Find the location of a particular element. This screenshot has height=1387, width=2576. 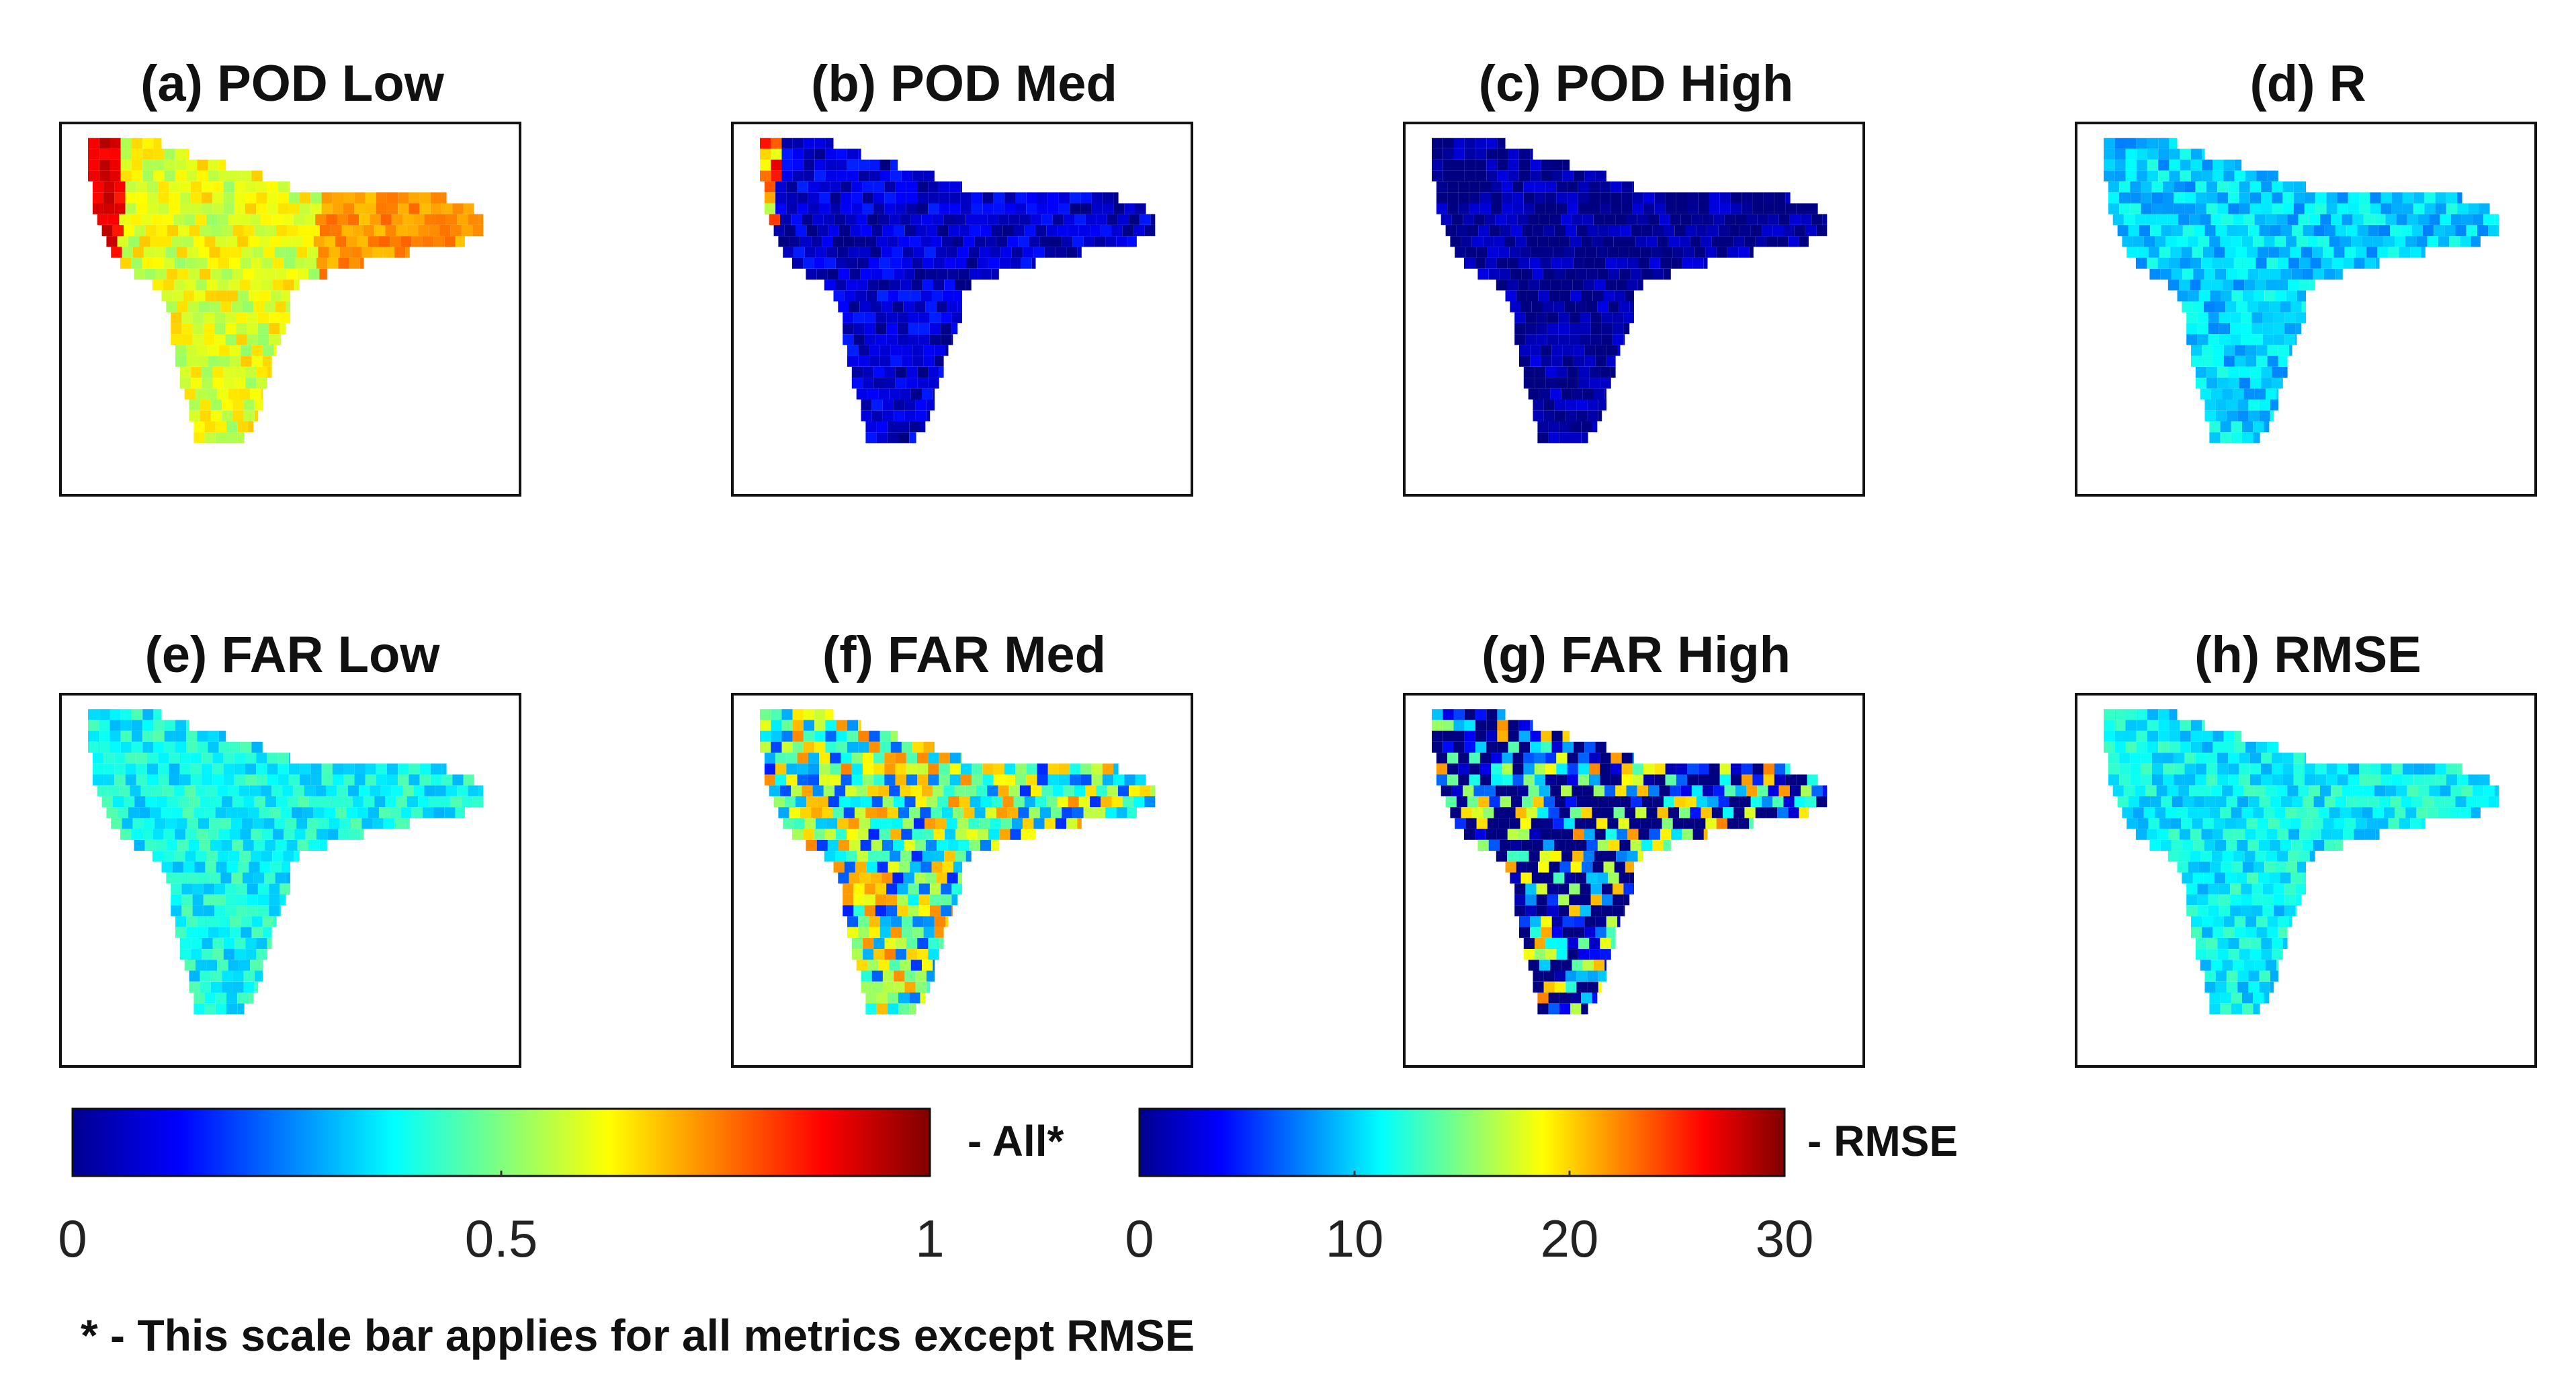

colorbar-all is located at coordinates (501, 1142).